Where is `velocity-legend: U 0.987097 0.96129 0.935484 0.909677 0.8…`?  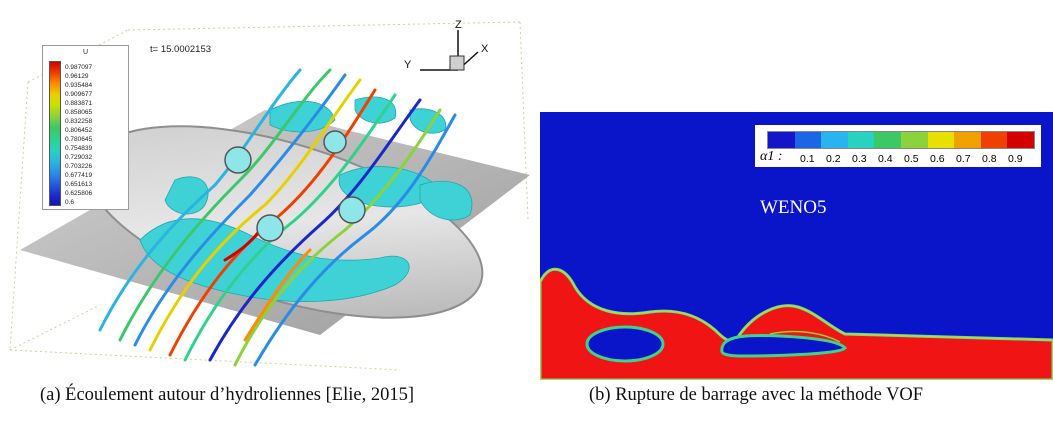
velocity-legend: U 0.987097 0.96129 0.935484 0.909677 0.8… is located at coordinates (85, 127).